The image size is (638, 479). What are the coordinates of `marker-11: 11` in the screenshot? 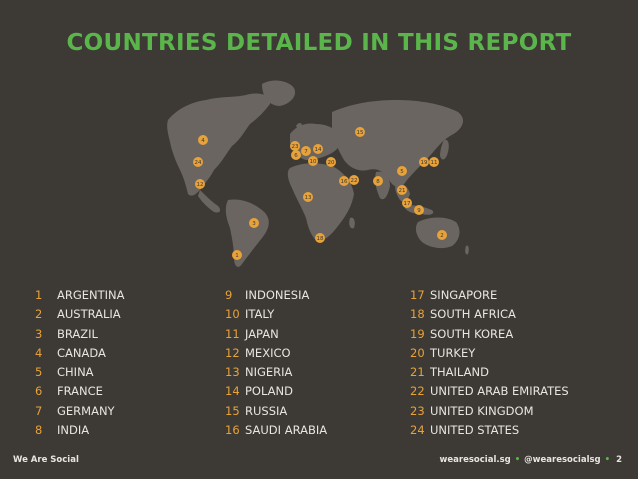 It's located at (434, 162).